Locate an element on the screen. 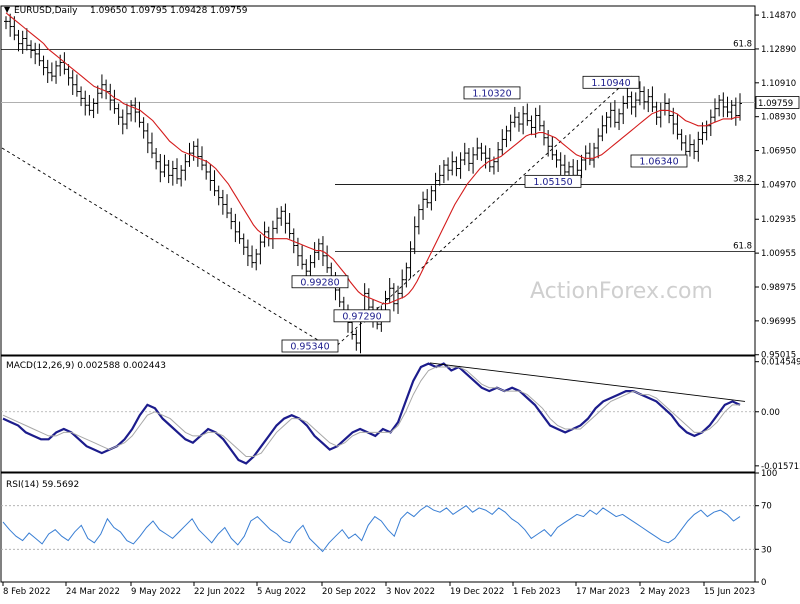  rsi-ytick-label: 30 is located at coordinates (766, 550).